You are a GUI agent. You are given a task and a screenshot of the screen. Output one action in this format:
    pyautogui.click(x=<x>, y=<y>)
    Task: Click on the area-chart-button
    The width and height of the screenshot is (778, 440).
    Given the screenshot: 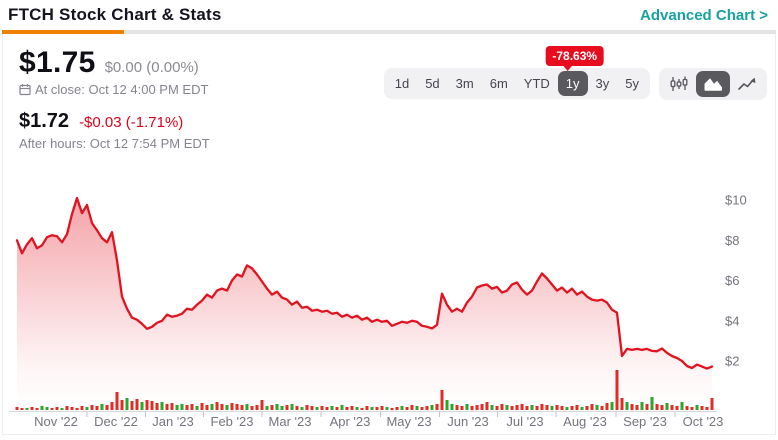 What is the action you would take?
    pyautogui.click(x=713, y=84)
    